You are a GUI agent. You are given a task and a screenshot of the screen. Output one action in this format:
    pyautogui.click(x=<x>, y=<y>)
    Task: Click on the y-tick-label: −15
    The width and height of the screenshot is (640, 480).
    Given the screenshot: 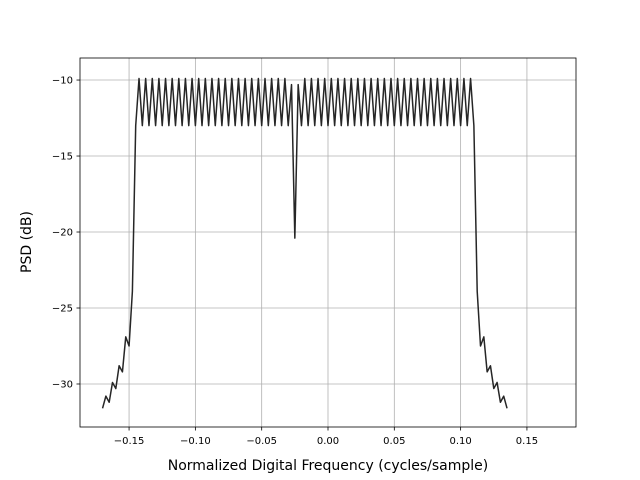 What is the action you would take?
    pyautogui.click(x=62, y=157)
    